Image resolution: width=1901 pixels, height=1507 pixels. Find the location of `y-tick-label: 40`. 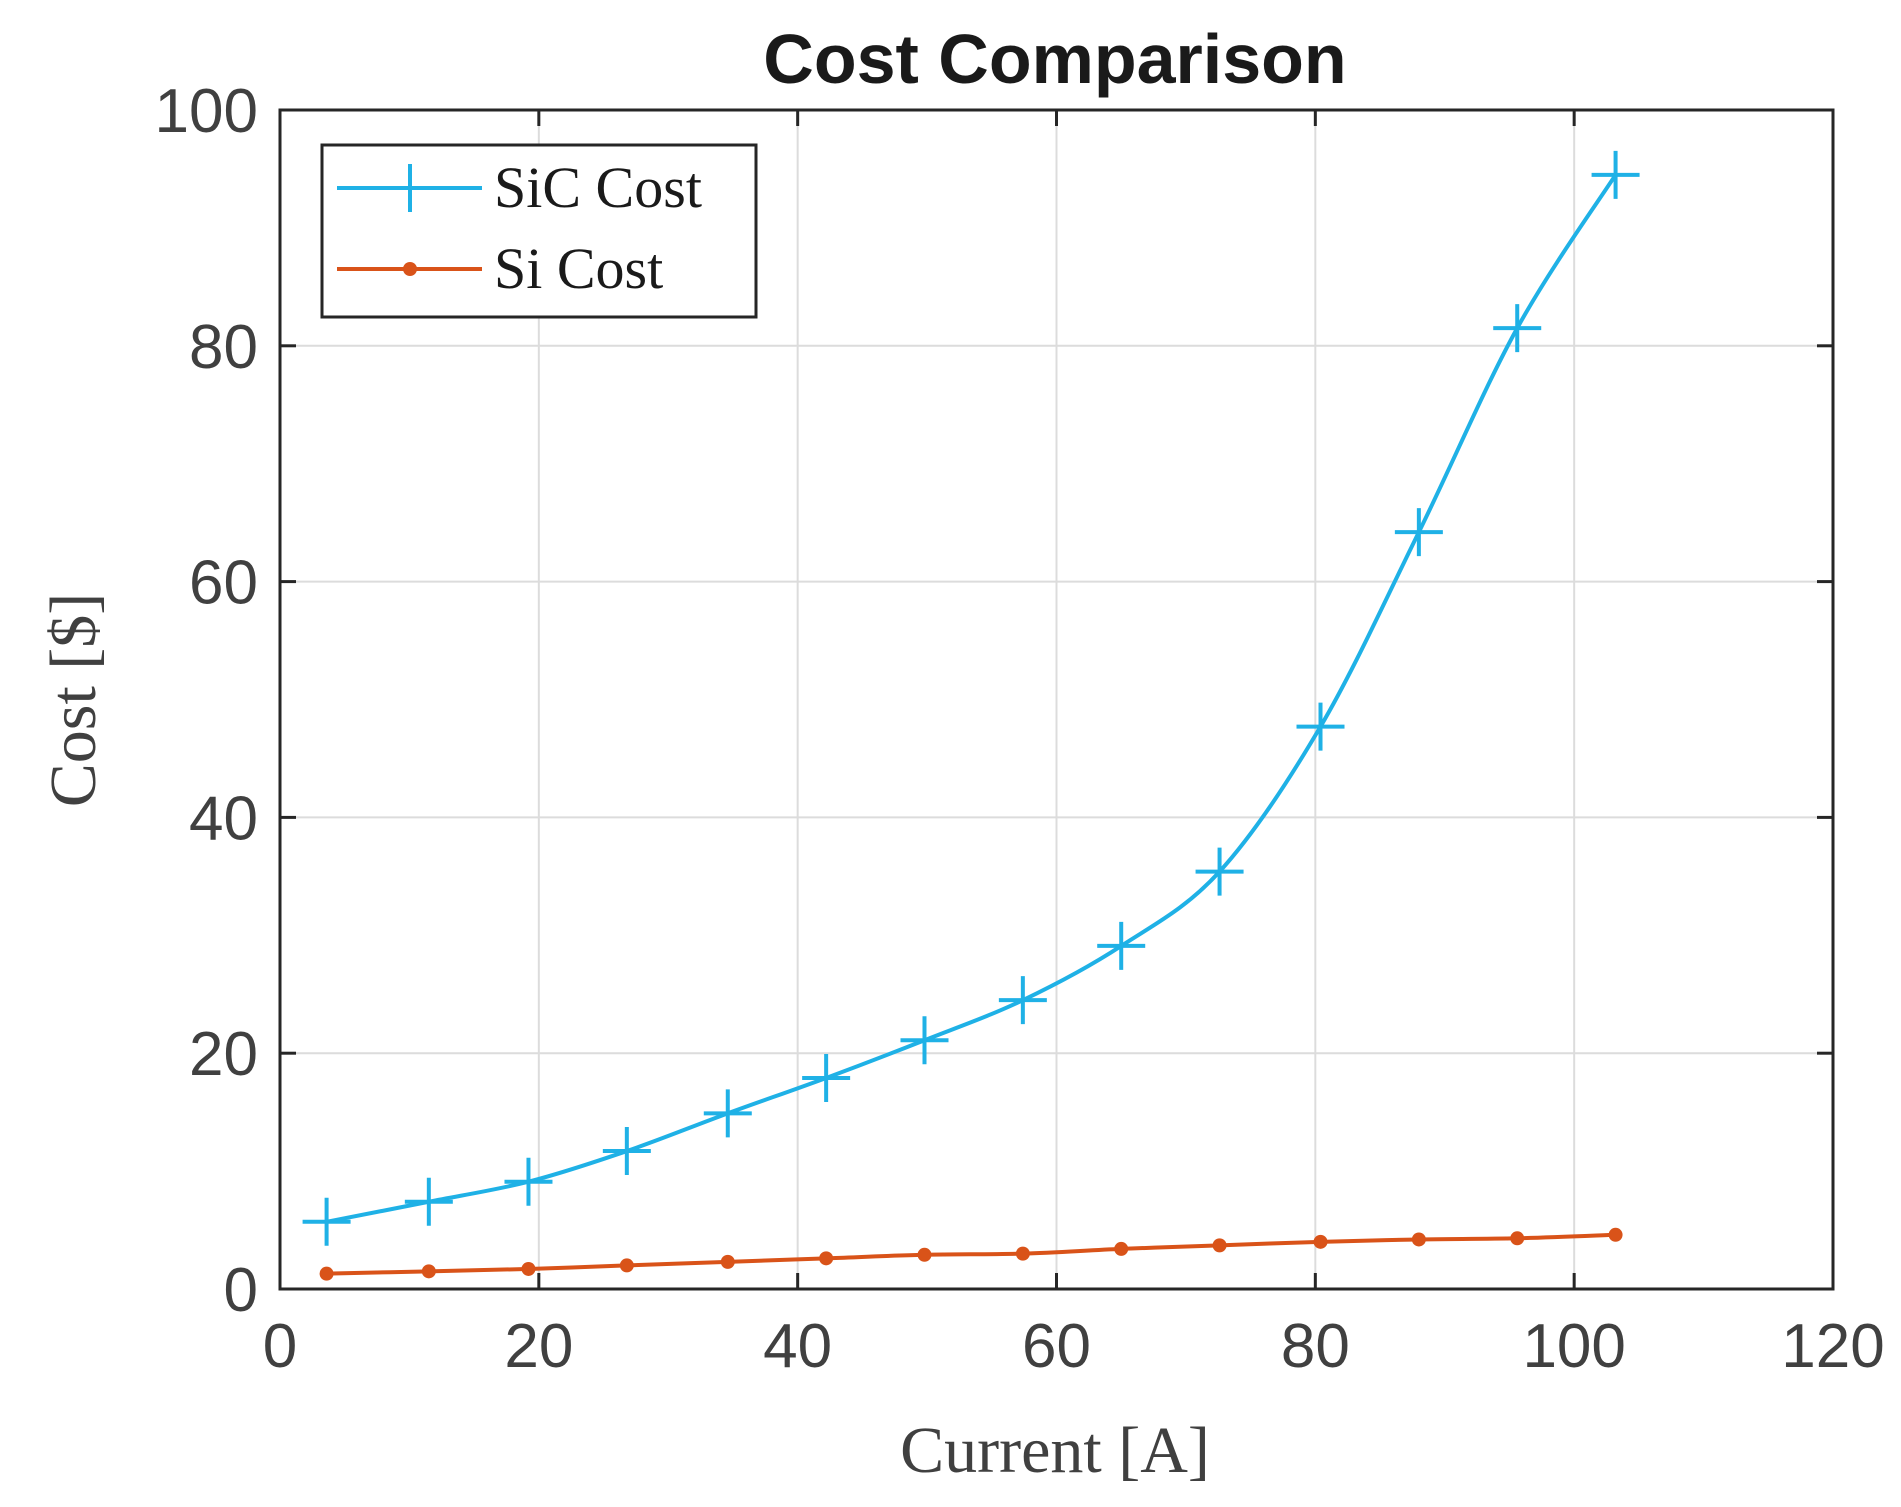

y-tick-label: 40 is located at coordinates (223, 818).